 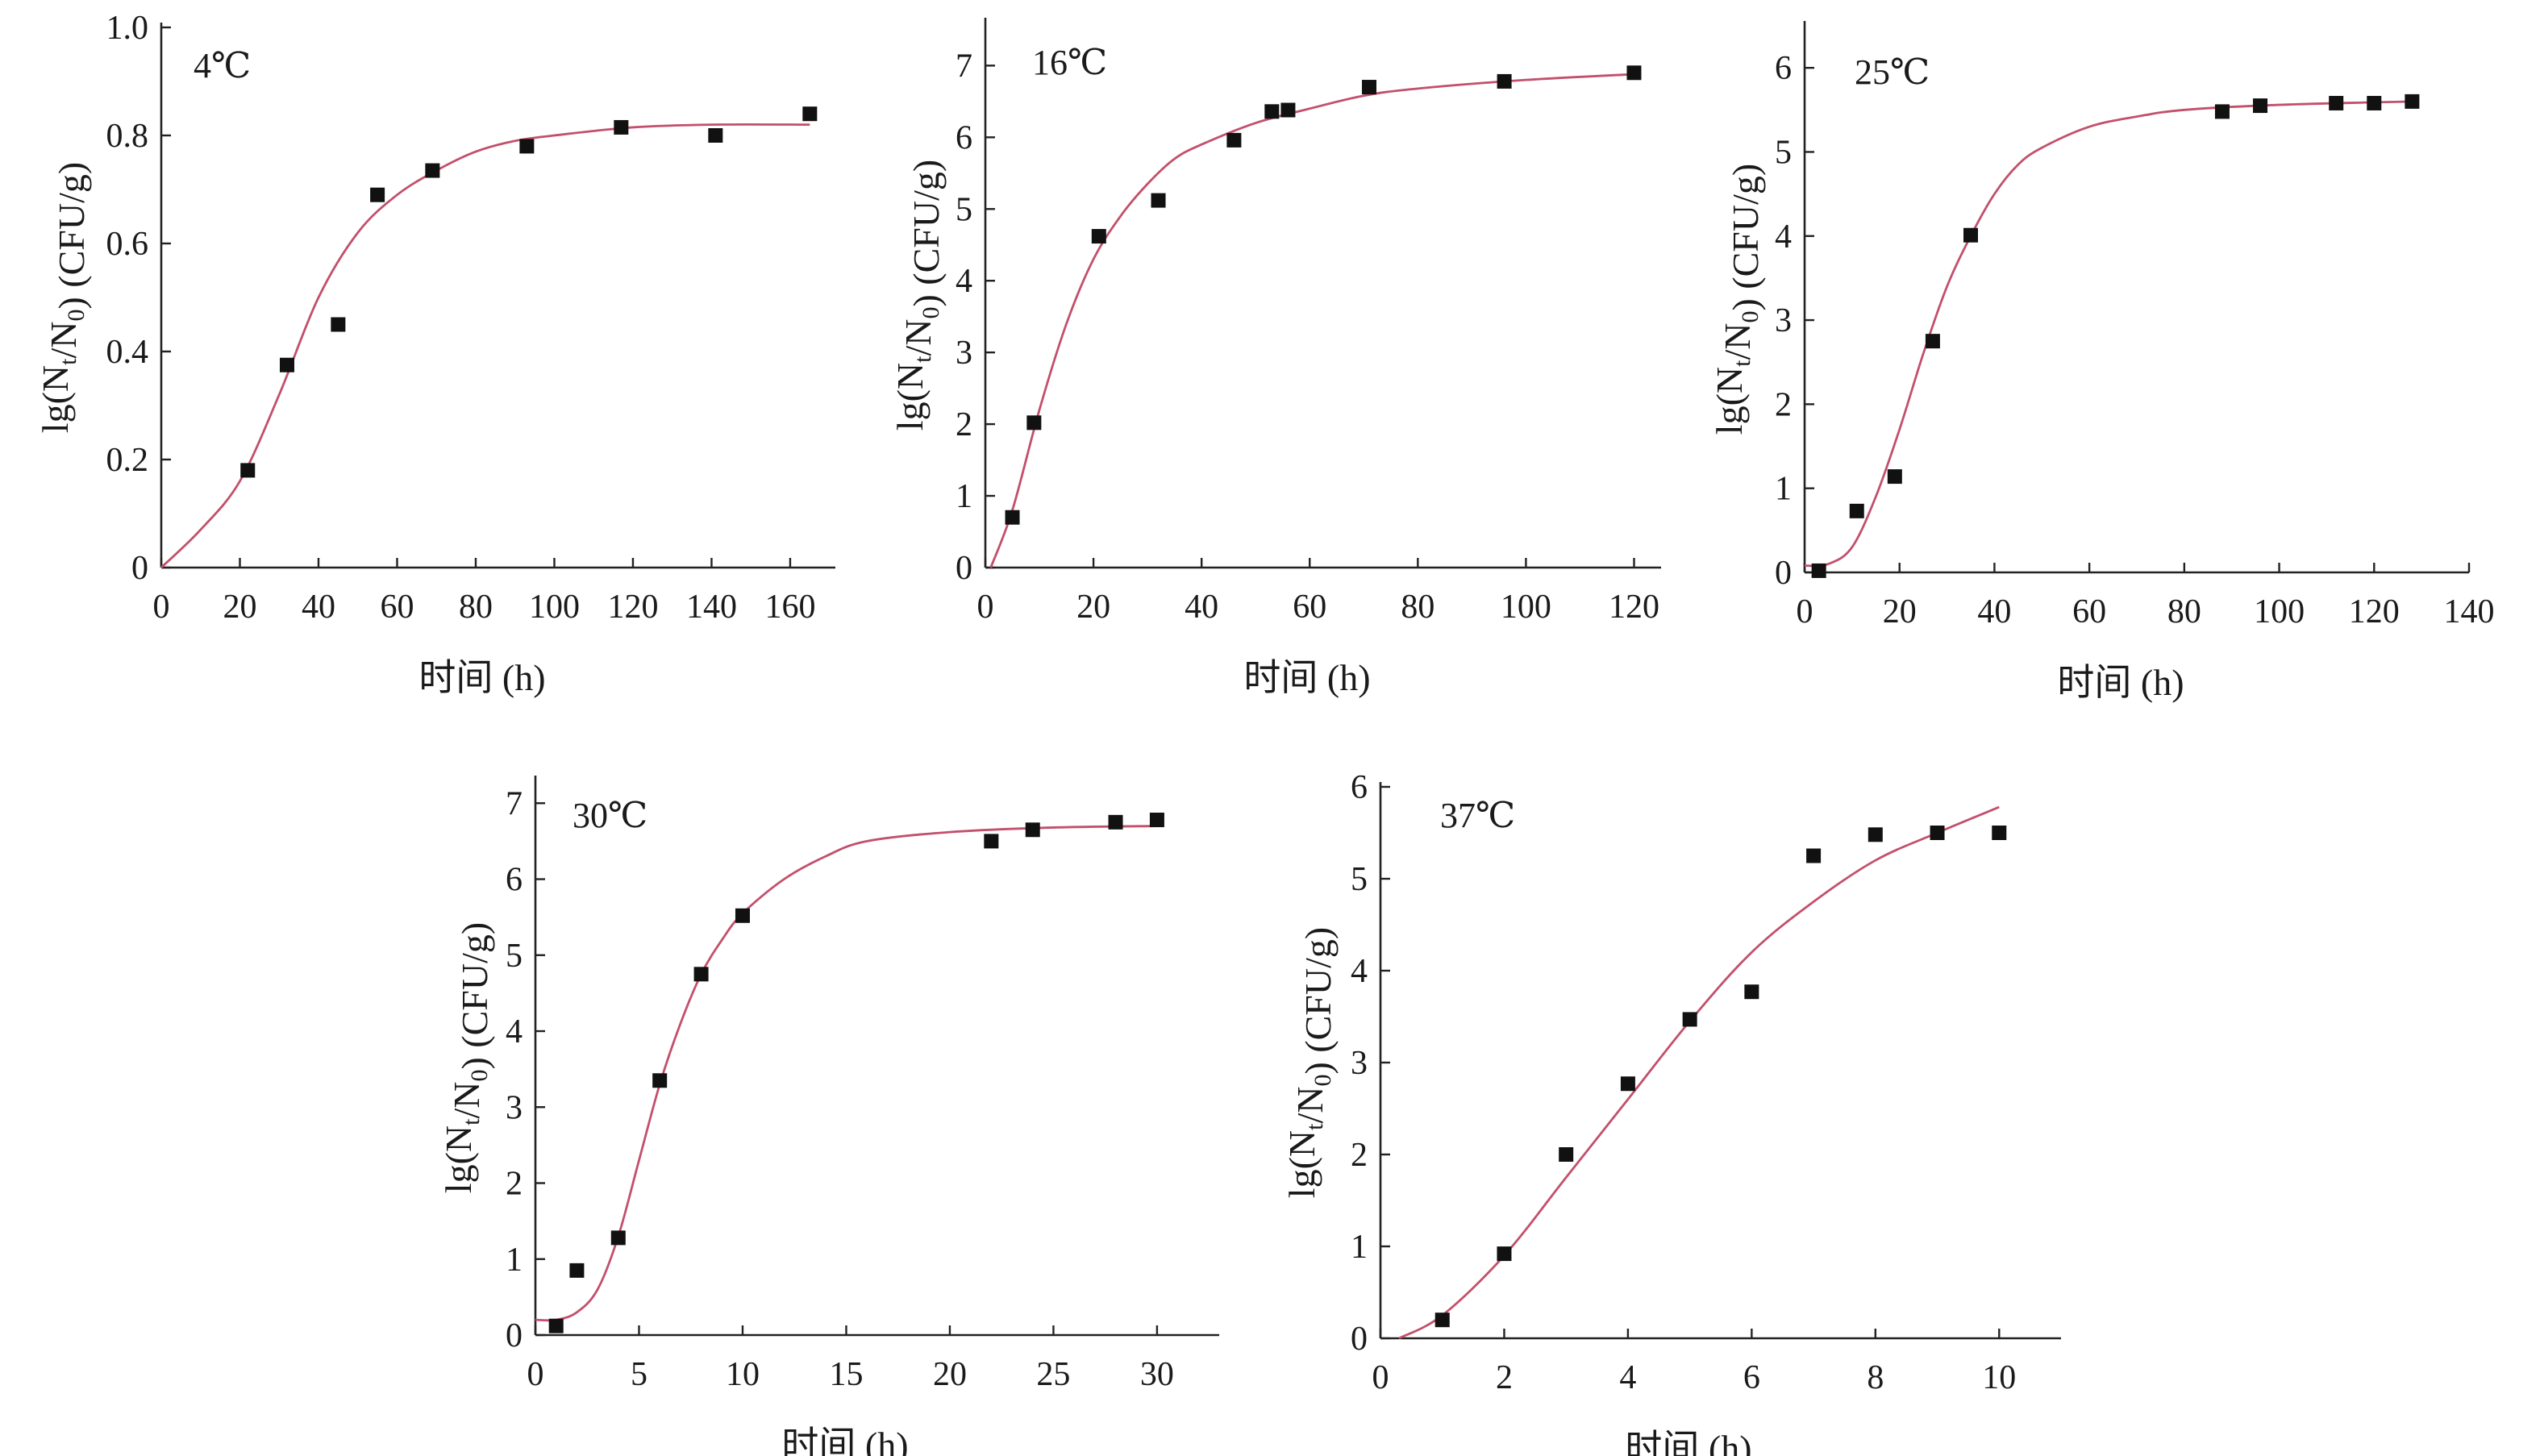 What do you see at coordinates (1069, 62) in the screenshot?
I see `temperature-label: 16℃` at bounding box center [1069, 62].